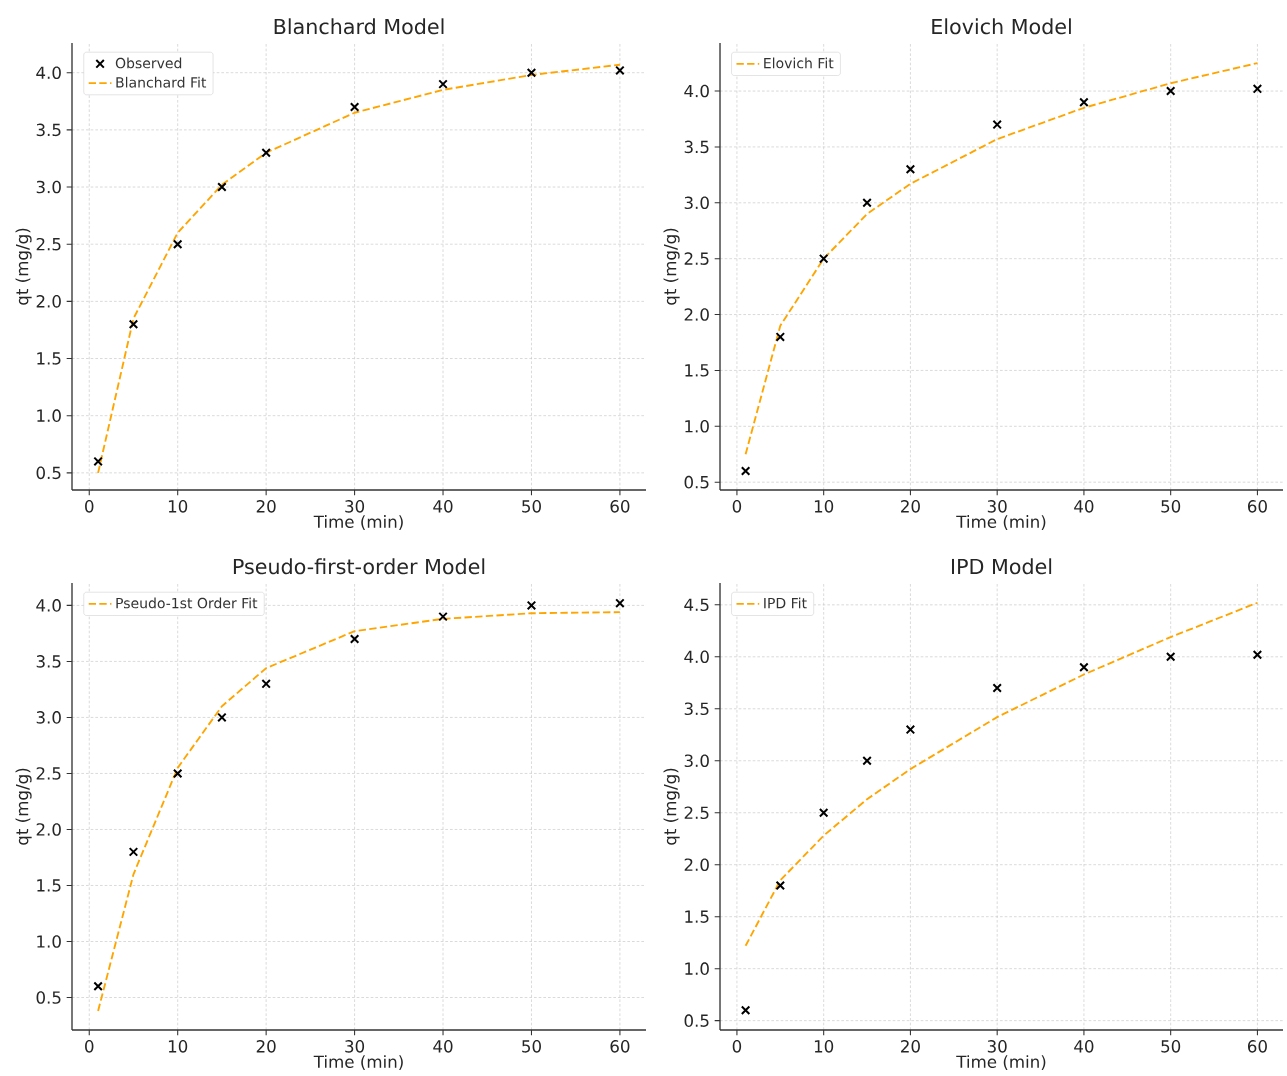 The height and width of the screenshot is (1076, 1287). Describe the element at coordinates (148, 63) in the screenshot. I see `legend-label: Observed` at that location.